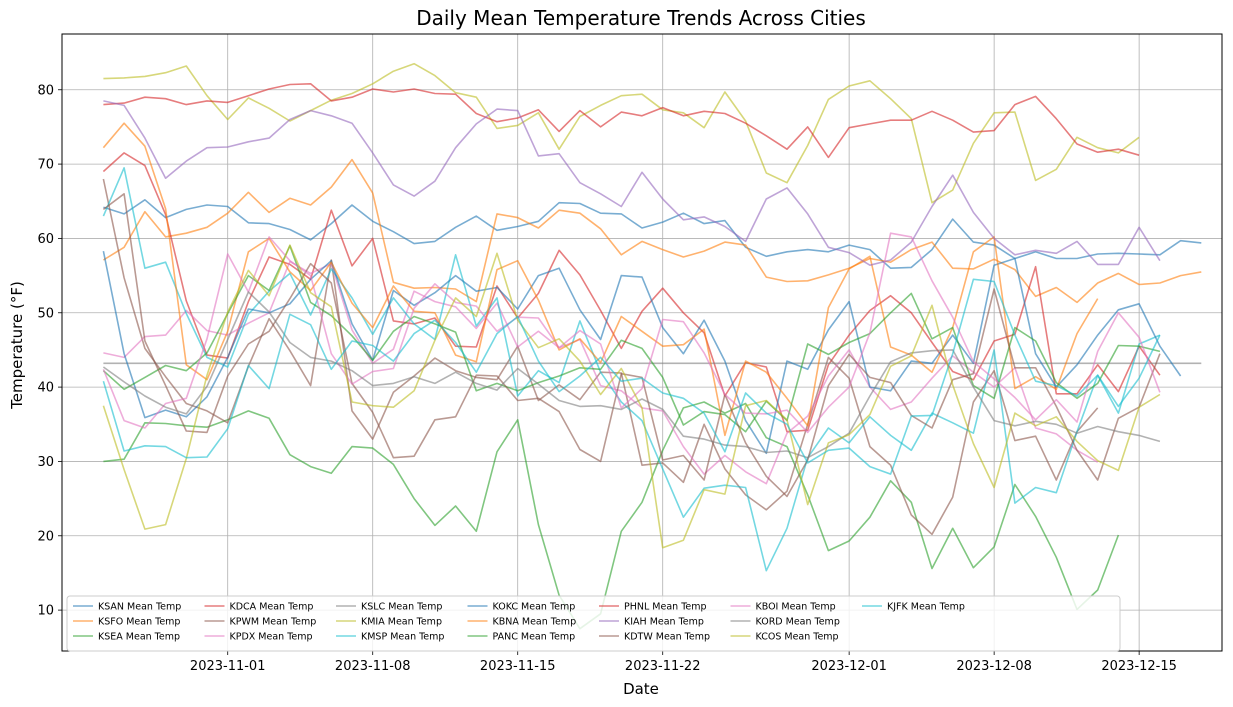  What do you see at coordinates (45, 462) in the screenshot?
I see `y-tick-label: 30` at bounding box center [45, 462].